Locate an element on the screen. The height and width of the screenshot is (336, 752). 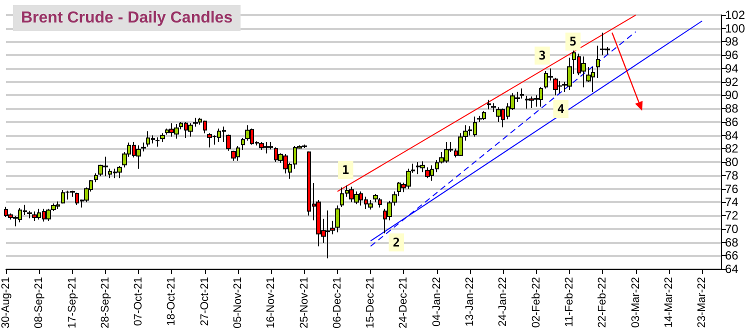
y-tick-label: 90 is located at coordinates (732, 95).